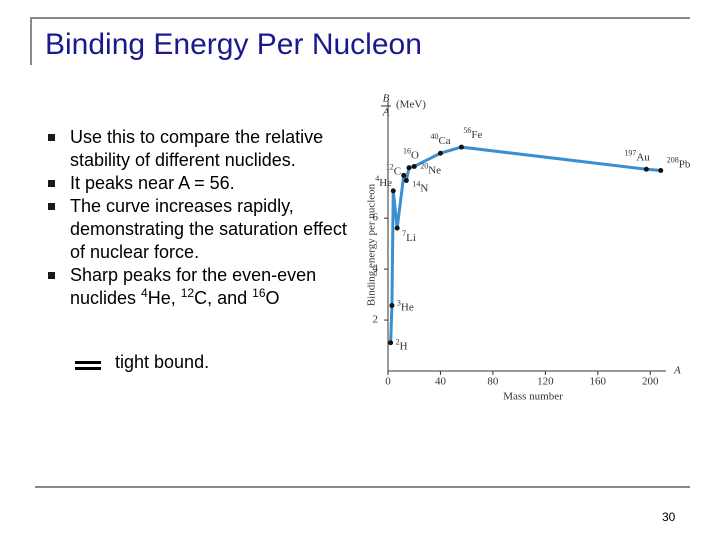  I want to click on text-run: C, and, so click(223, 298).